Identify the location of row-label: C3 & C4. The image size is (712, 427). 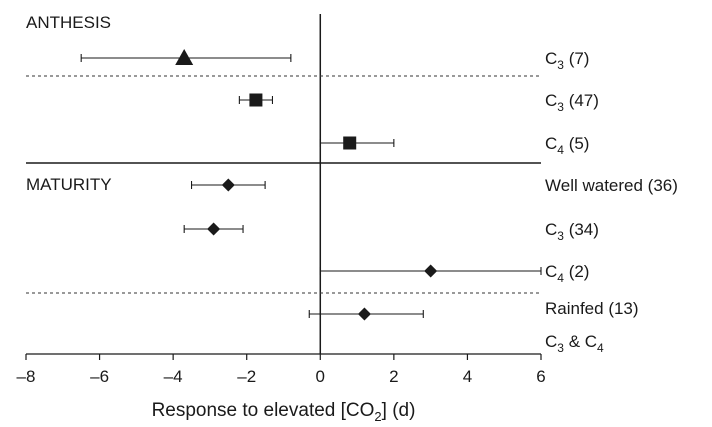
(574, 343).